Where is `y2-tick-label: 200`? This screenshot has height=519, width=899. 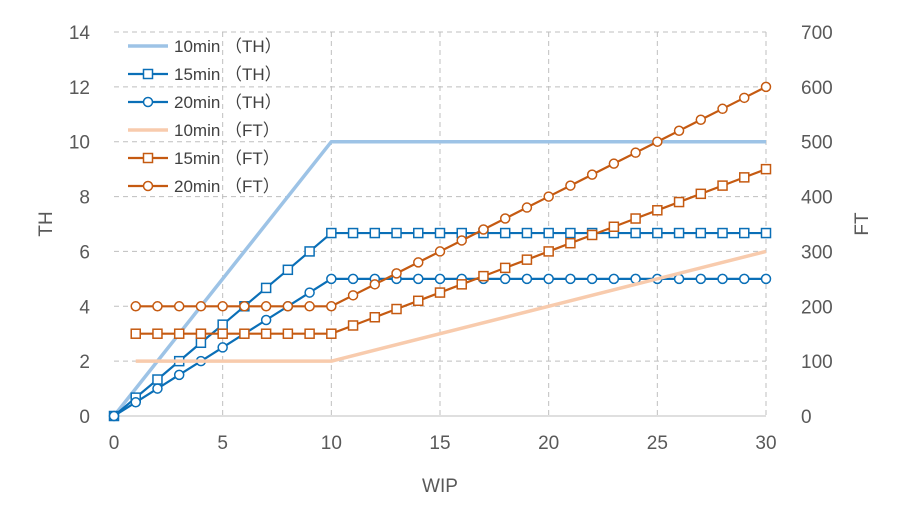 y2-tick-label: 200 is located at coordinates (817, 307).